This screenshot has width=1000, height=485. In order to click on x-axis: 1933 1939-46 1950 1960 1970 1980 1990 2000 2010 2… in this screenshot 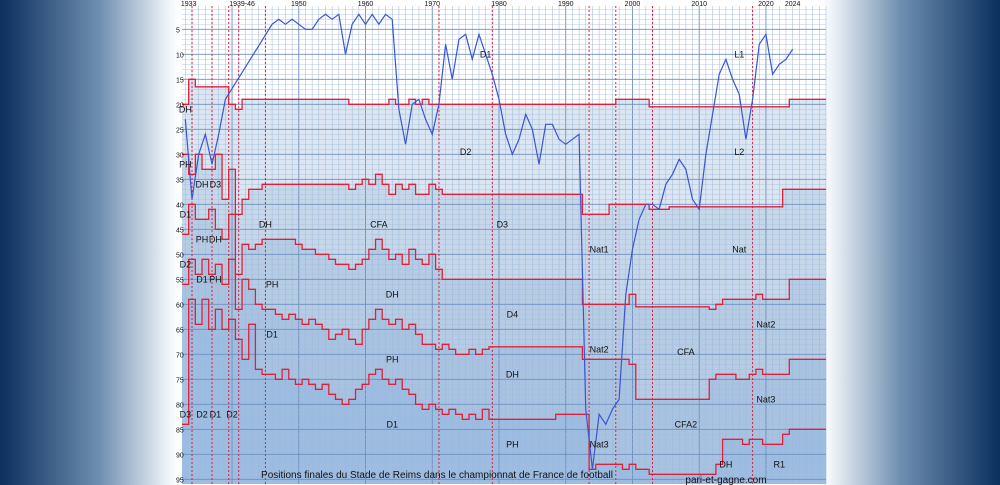, I will do `click(491, 4)`.